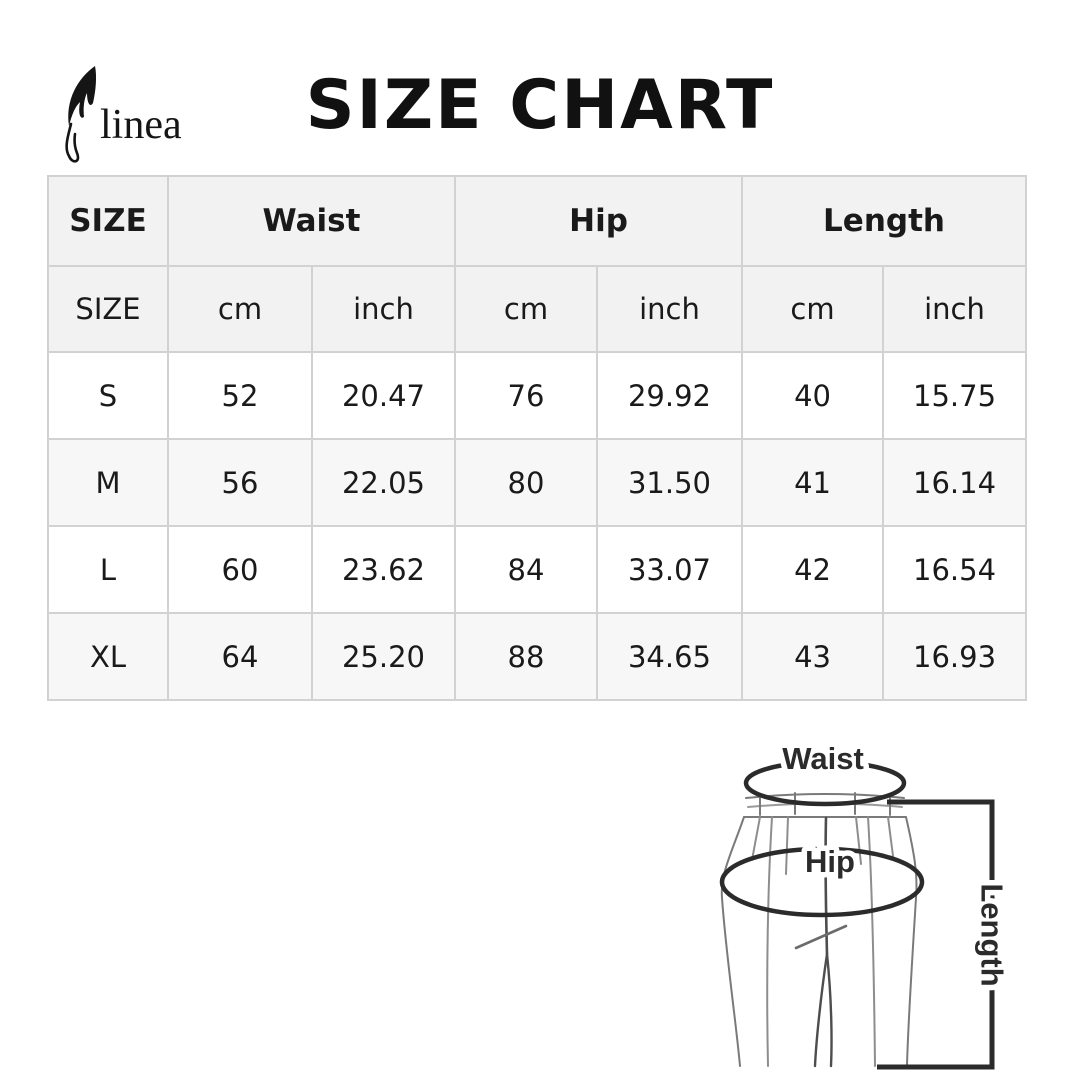 Image resolution: width=1080 pixels, height=1080 pixels. Describe the element at coordinates (311, 221) in the screenshot. I see `column-header-waist: Waist` at that location.